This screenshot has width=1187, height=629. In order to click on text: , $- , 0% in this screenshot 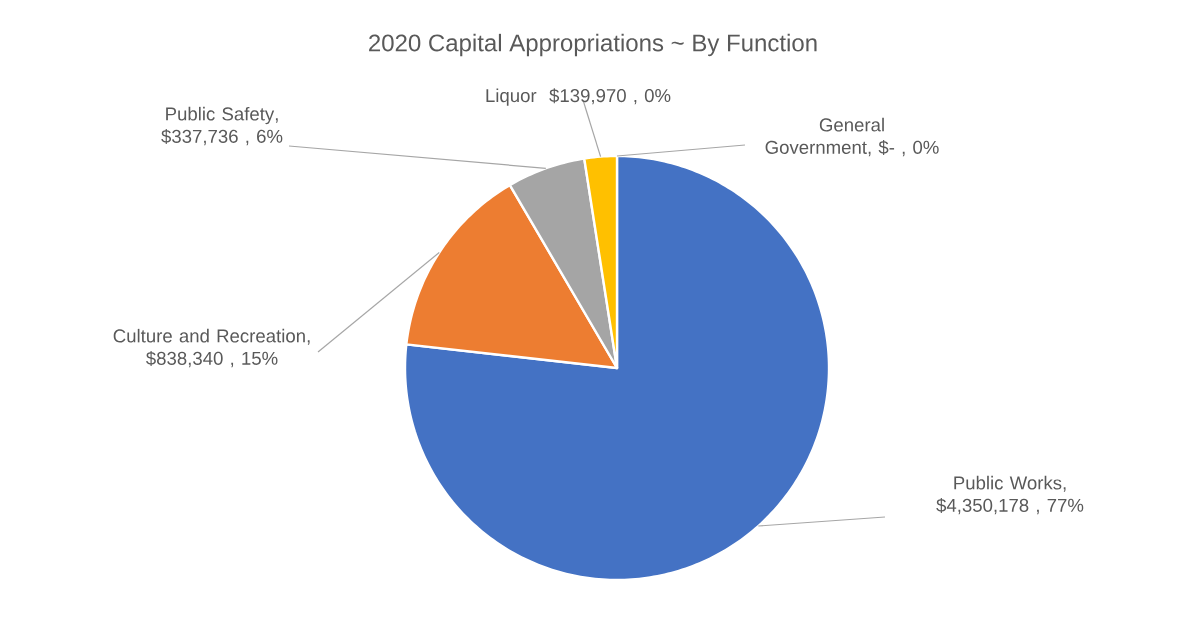, I will do `click(903, 148)`.